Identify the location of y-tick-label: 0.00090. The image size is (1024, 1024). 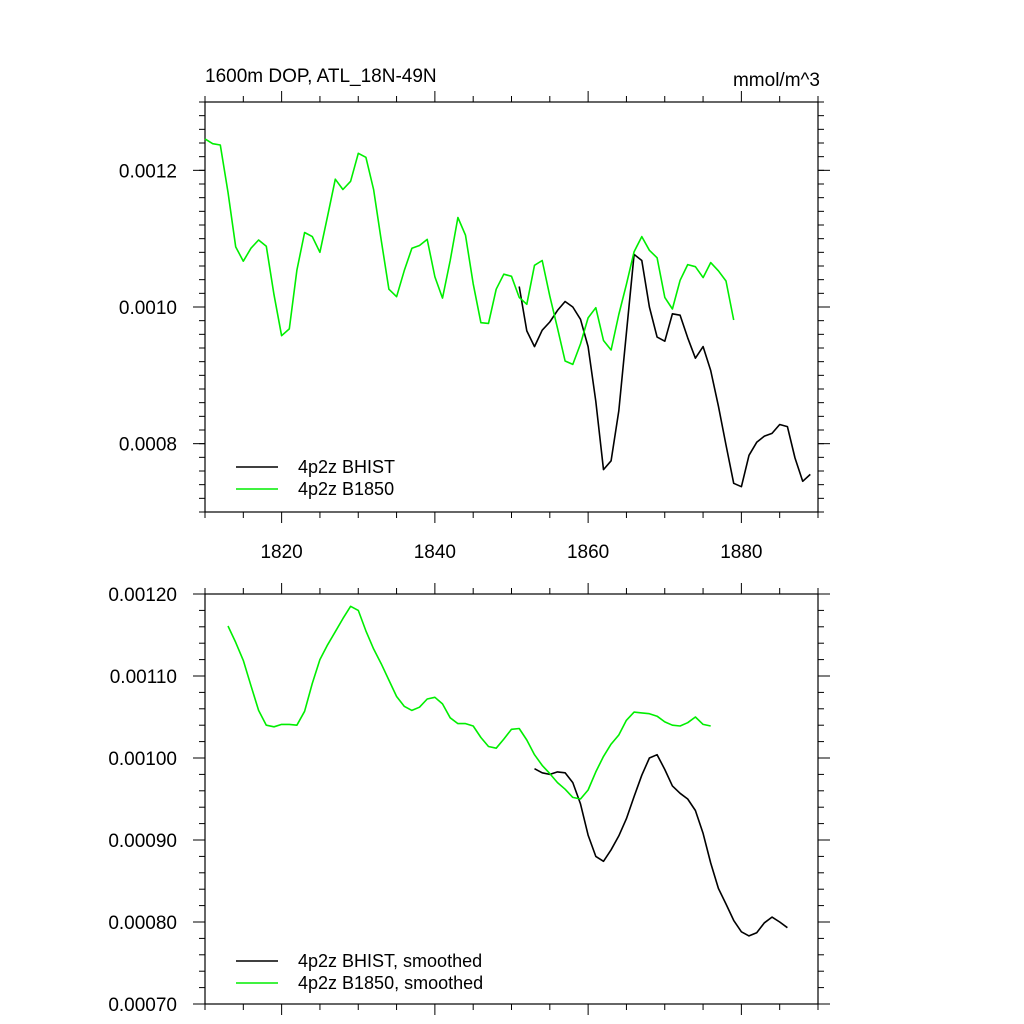
(142, 841).